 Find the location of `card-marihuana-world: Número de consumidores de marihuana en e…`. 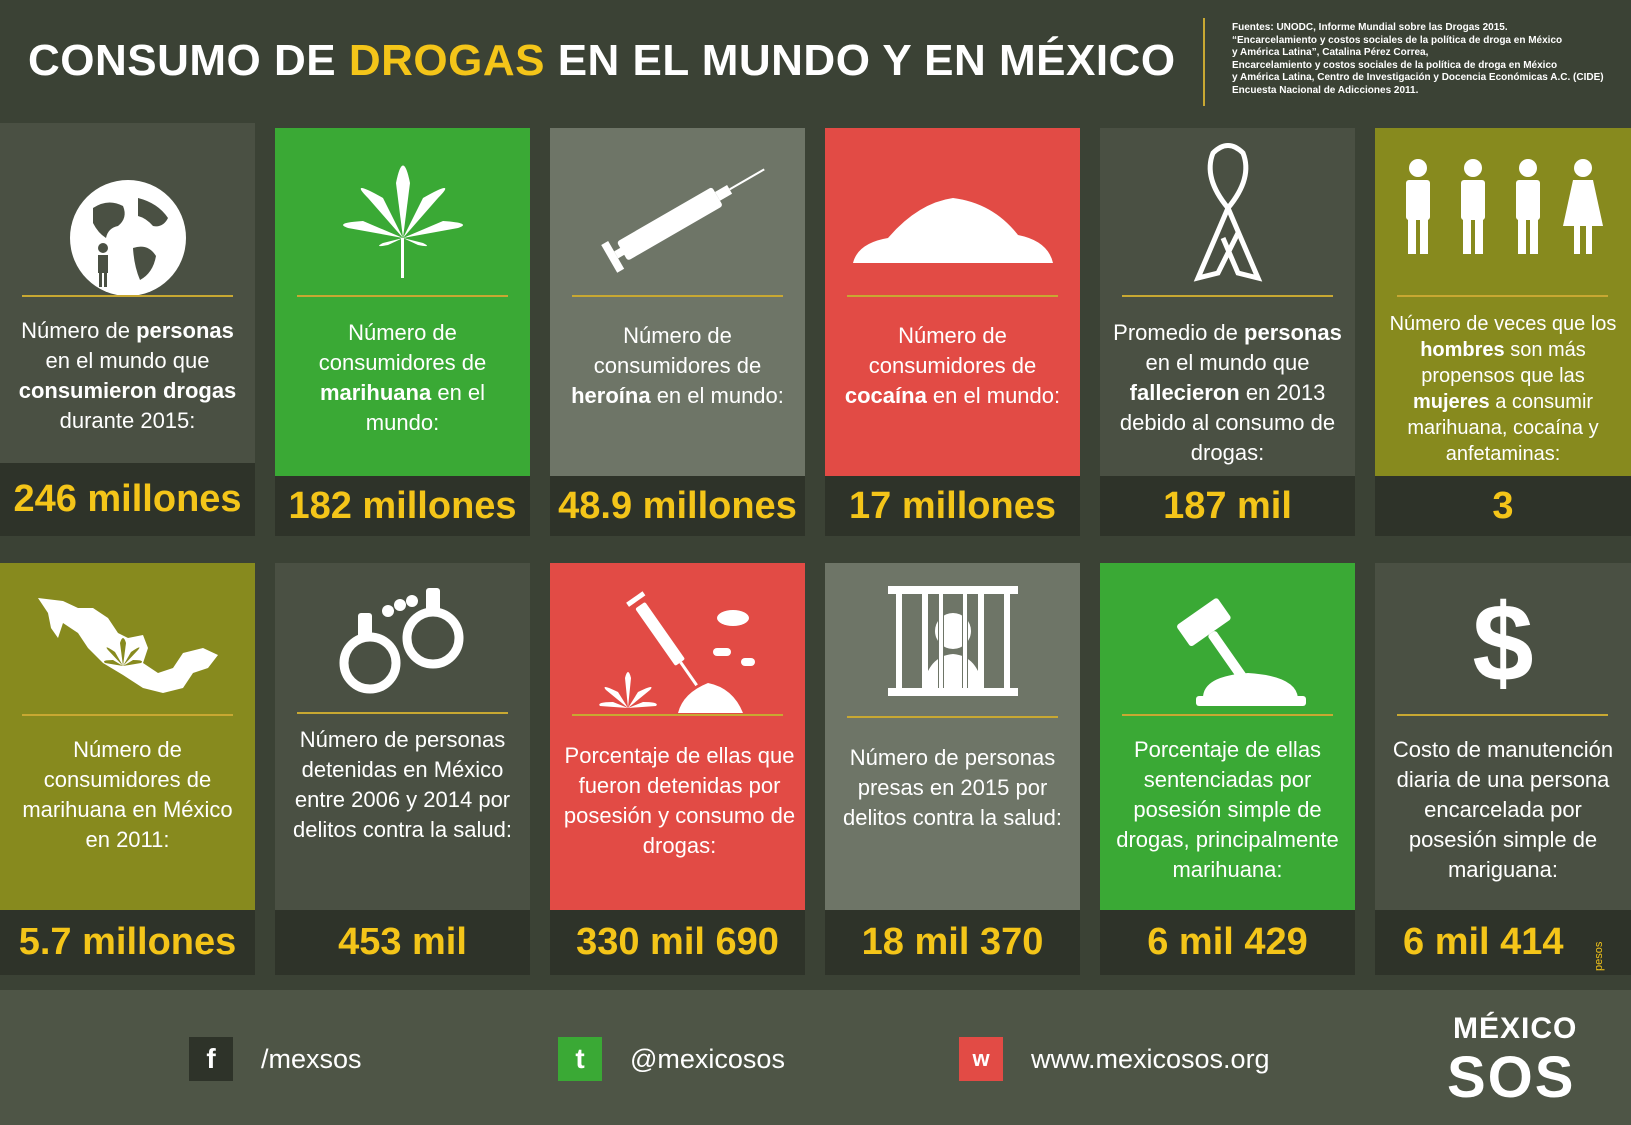

card-marihuana-world: Número de consumidores de marihuana en e… is located at coordinates (402, 332).